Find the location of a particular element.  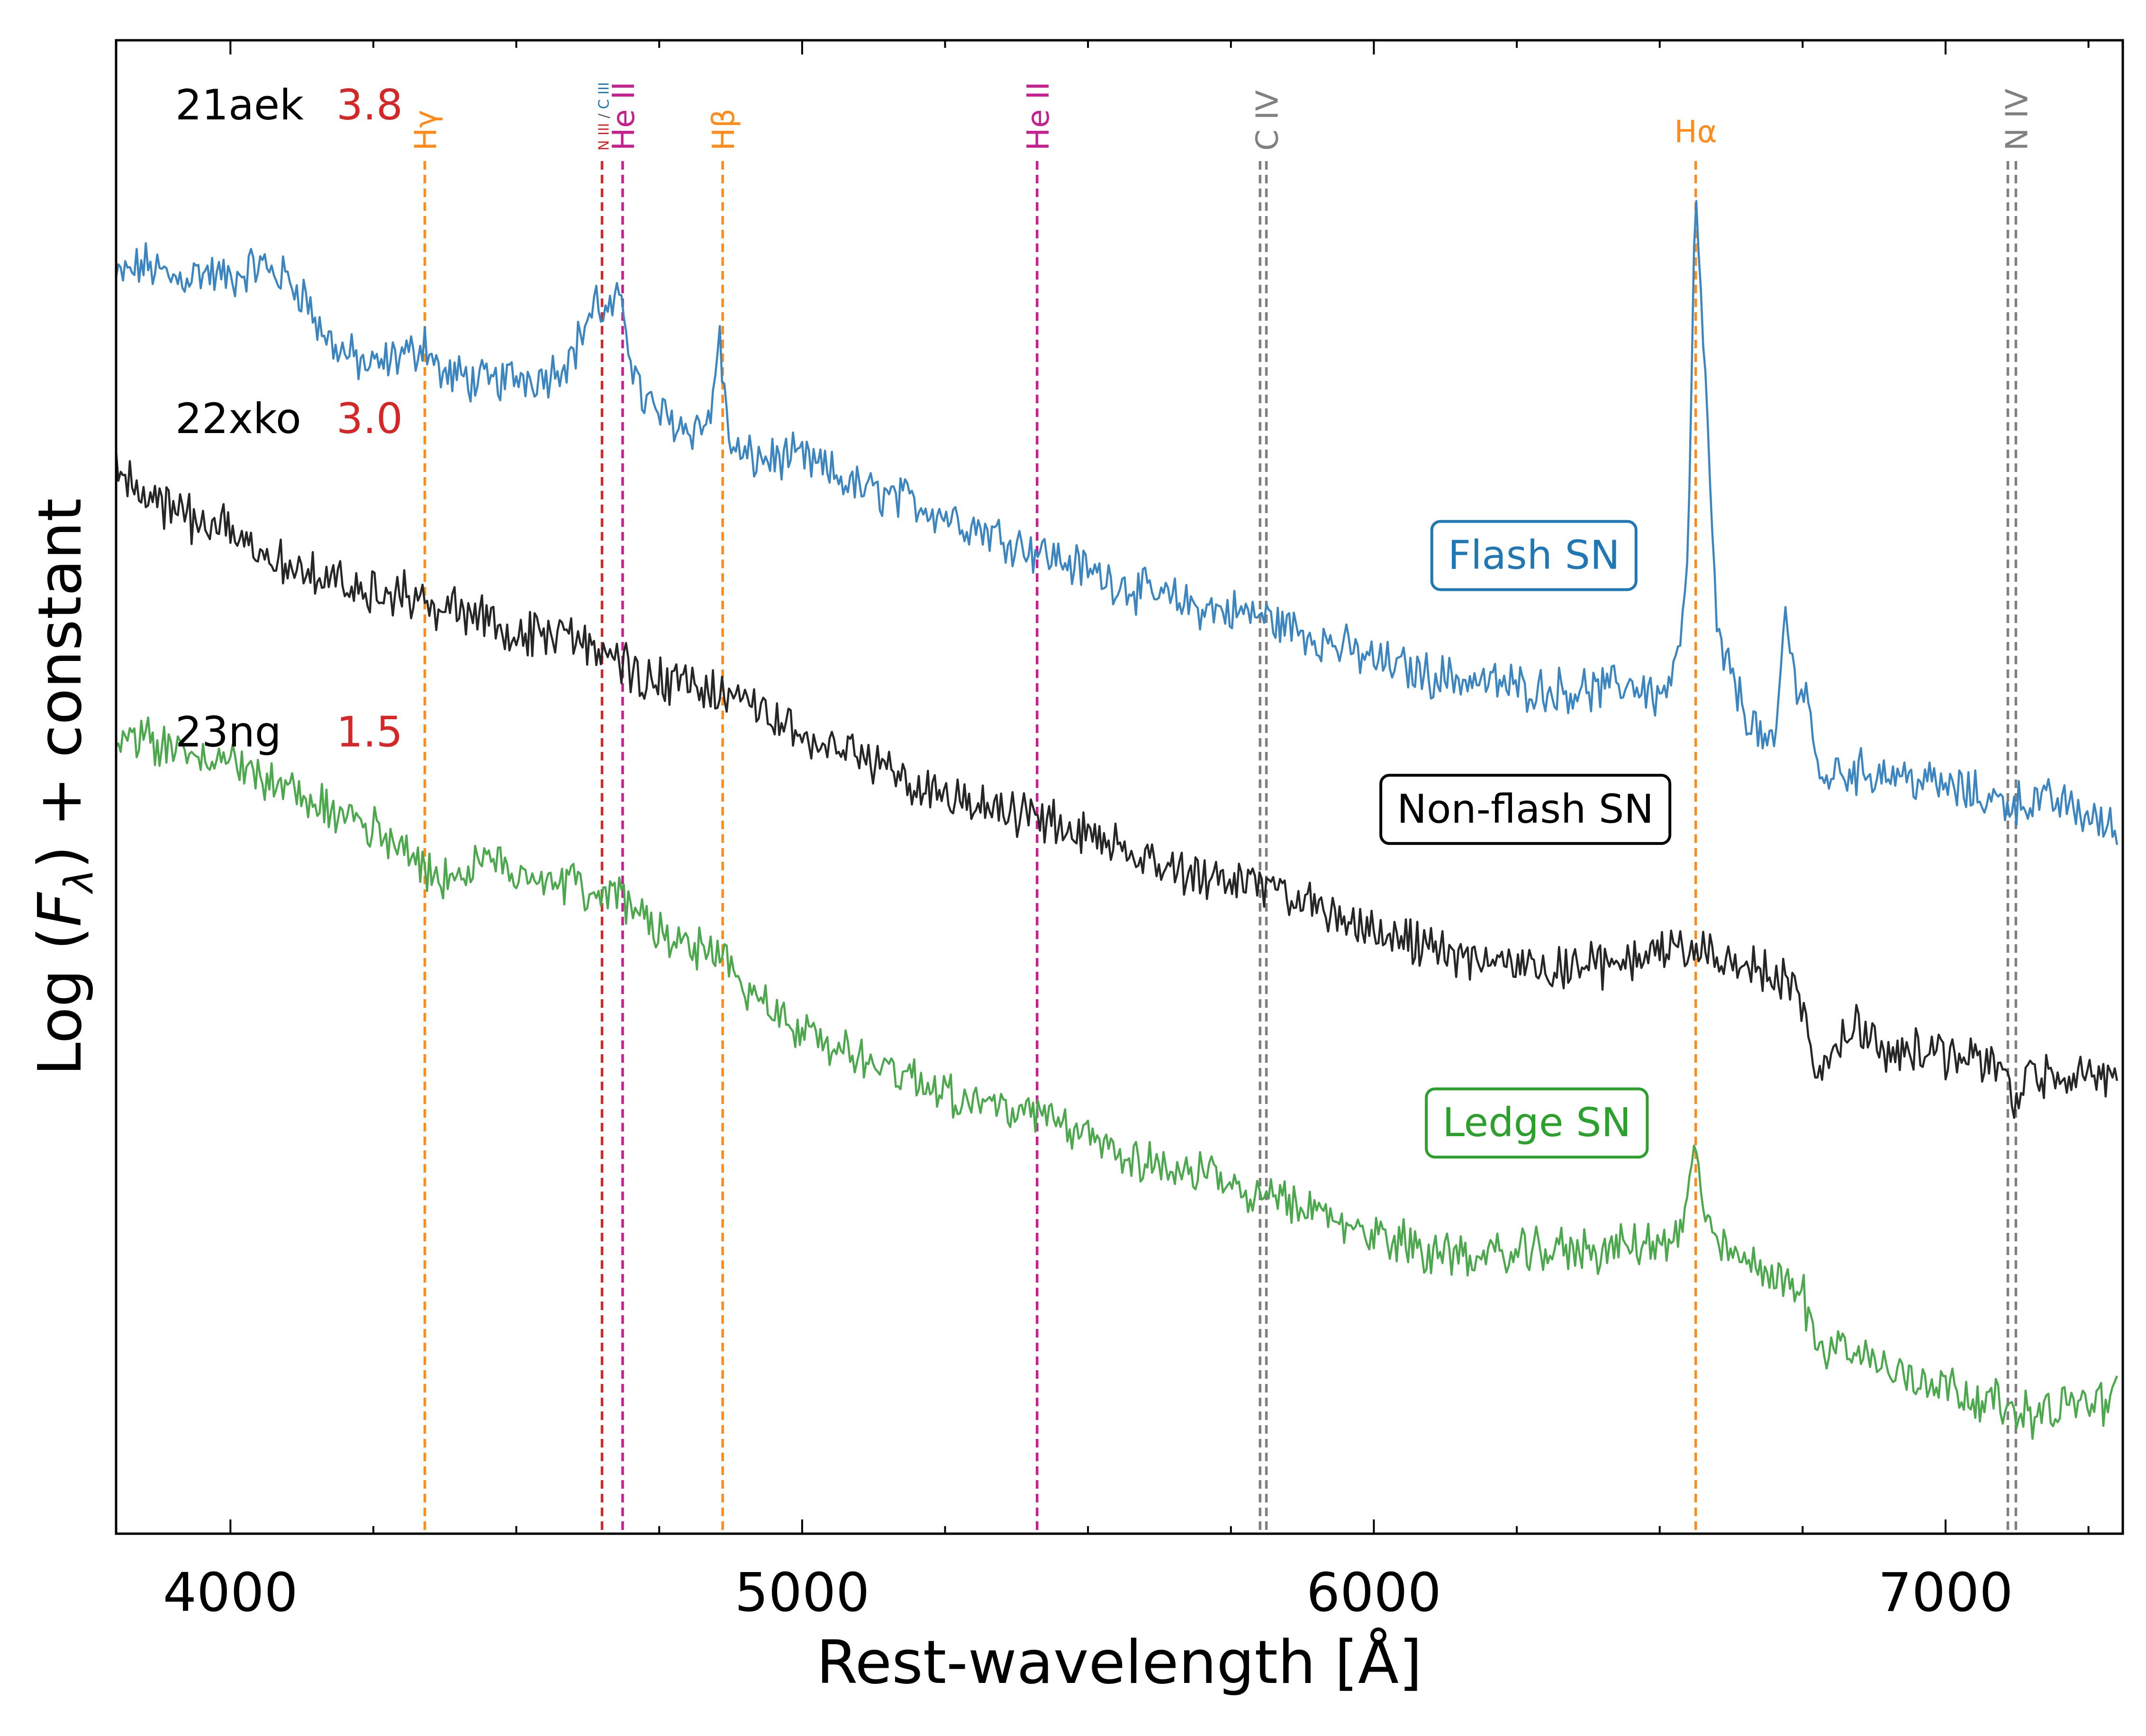

legend-box-non-flash-sn: Non-flash SN is located at coordinates (1525, 809).